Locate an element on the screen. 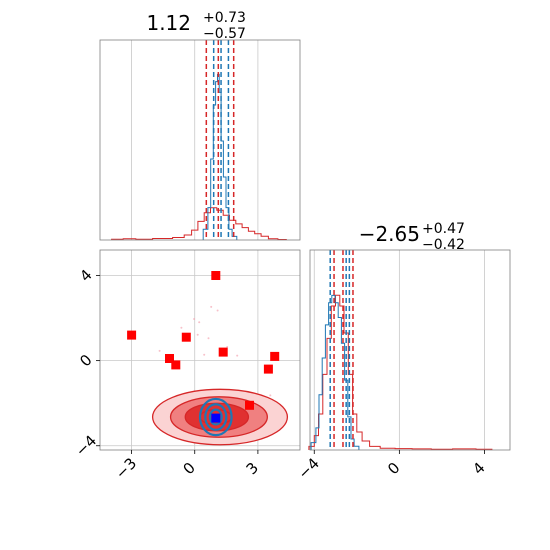 The image size is (550, 550). marginal-1-frame is located at coordinates (200, 140).